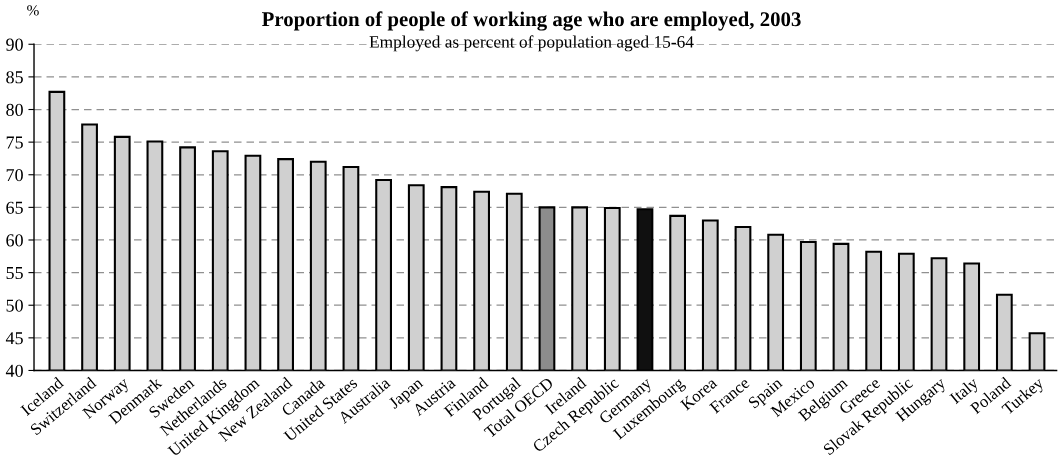  What do you see at coordinates (14, 240) in the screenshot?
I see `y-tick-label: 60` at bounding box center [14, 240].